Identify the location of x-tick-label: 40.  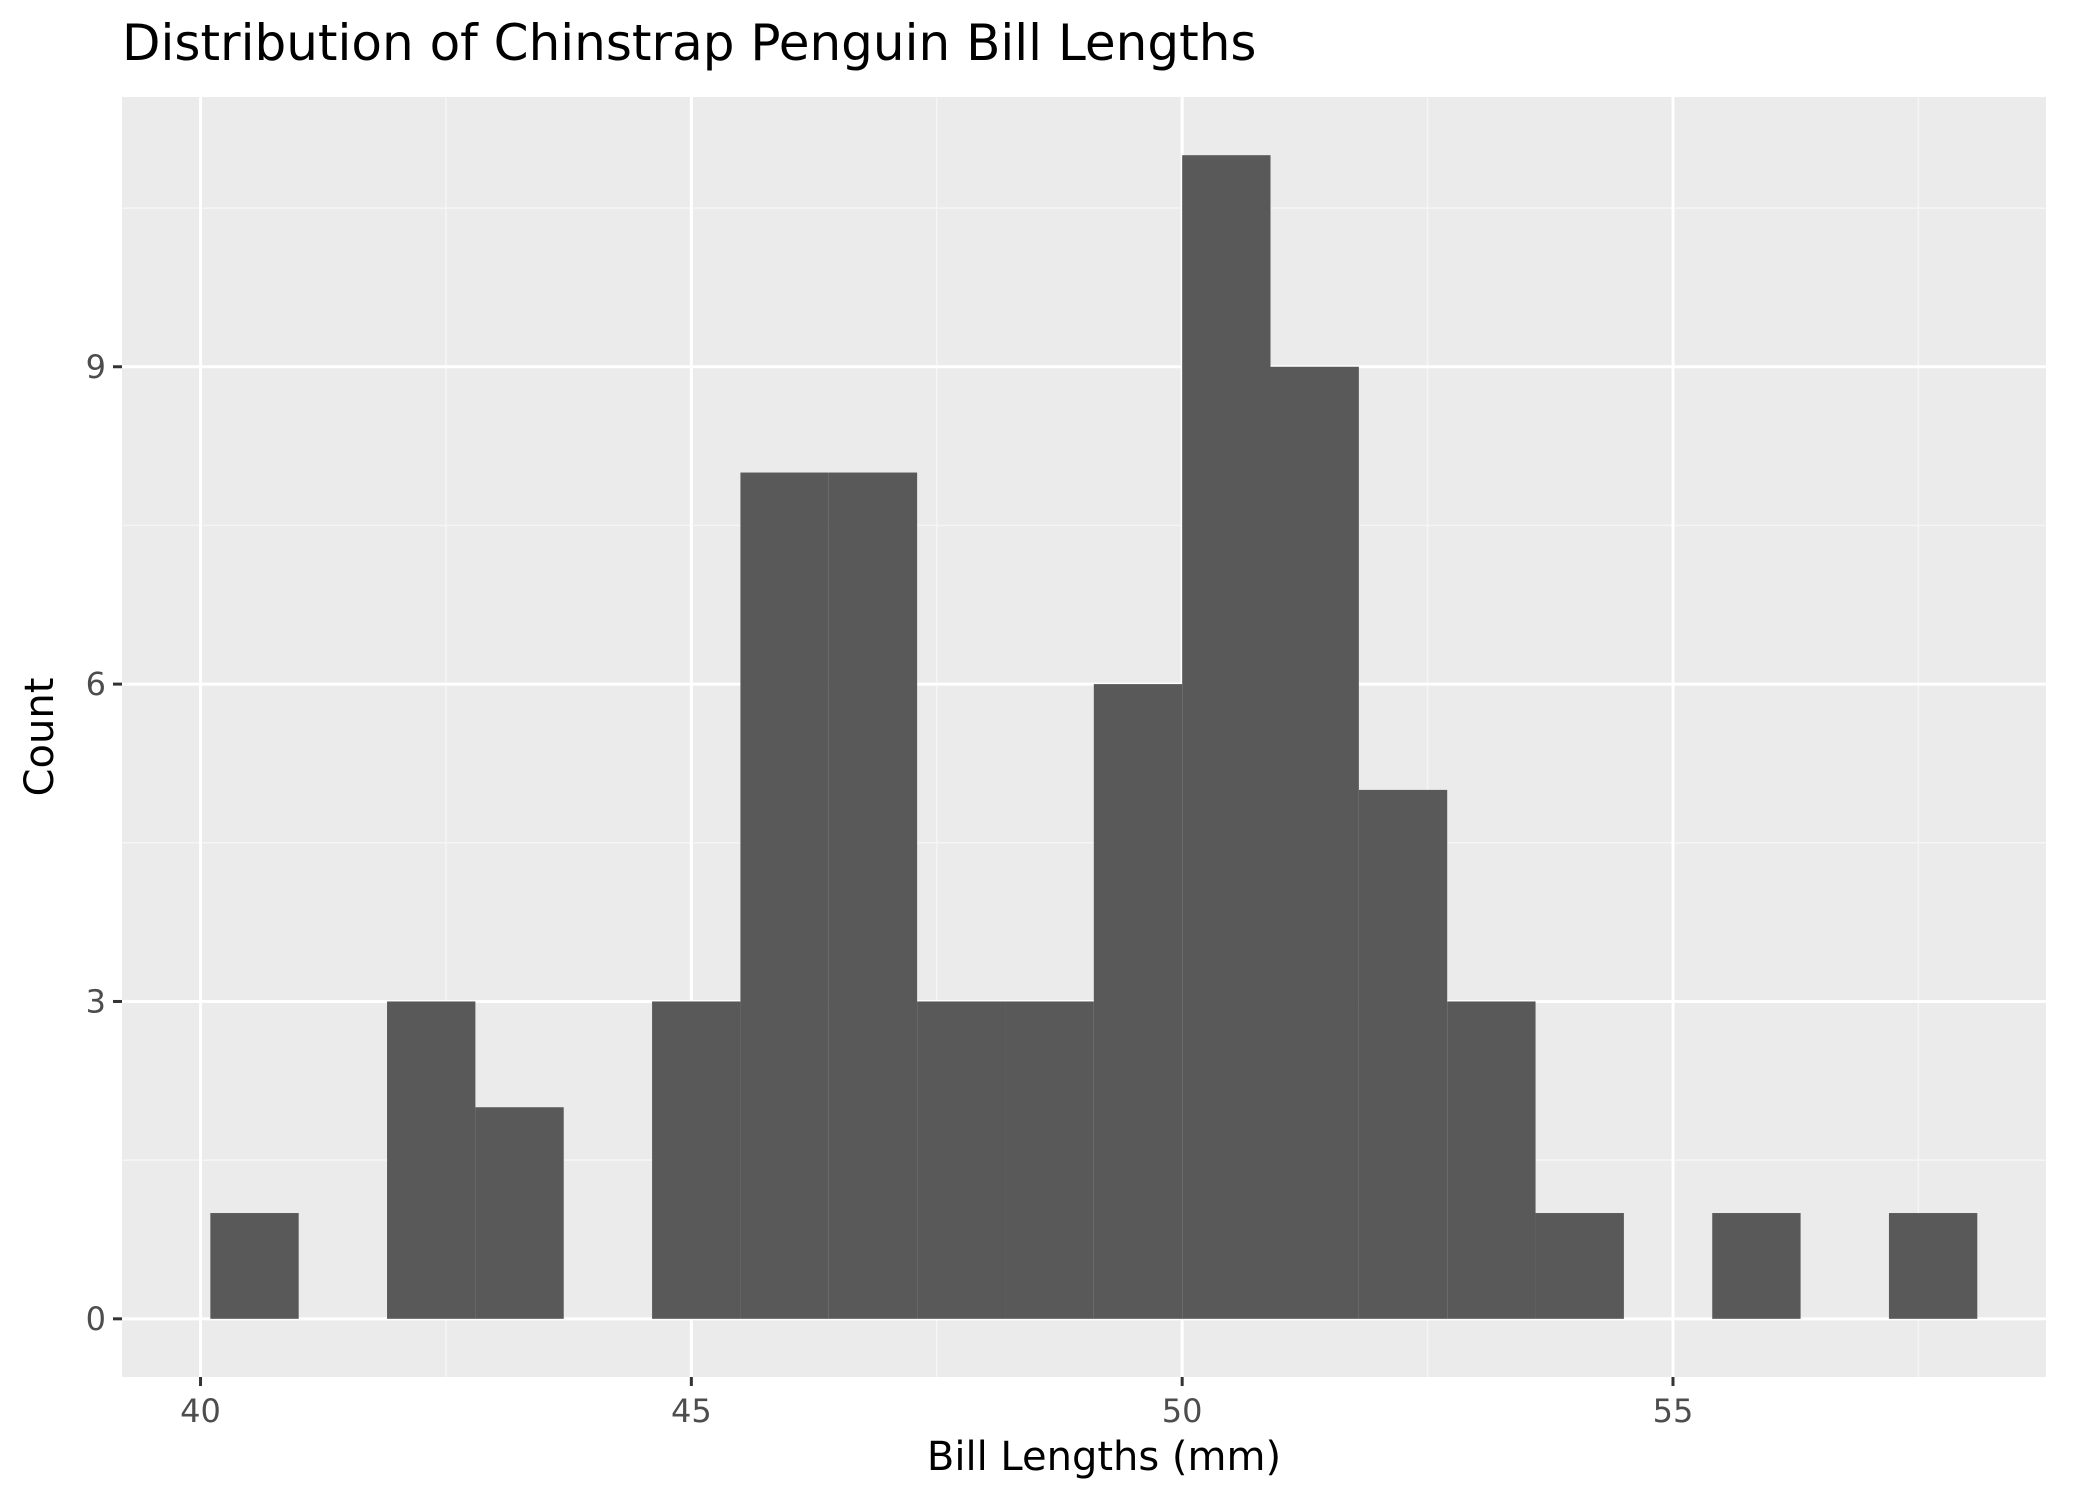
(200, 1411).